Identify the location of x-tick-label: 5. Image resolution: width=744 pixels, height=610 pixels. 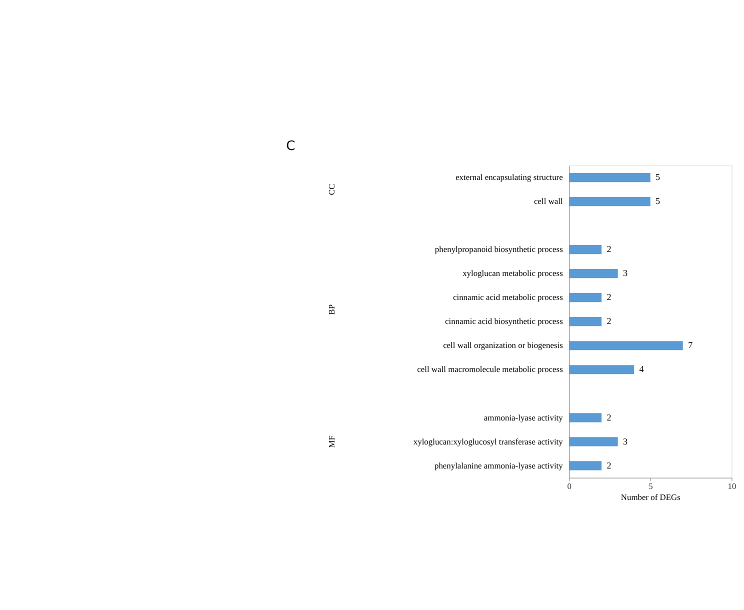
(650, 486).